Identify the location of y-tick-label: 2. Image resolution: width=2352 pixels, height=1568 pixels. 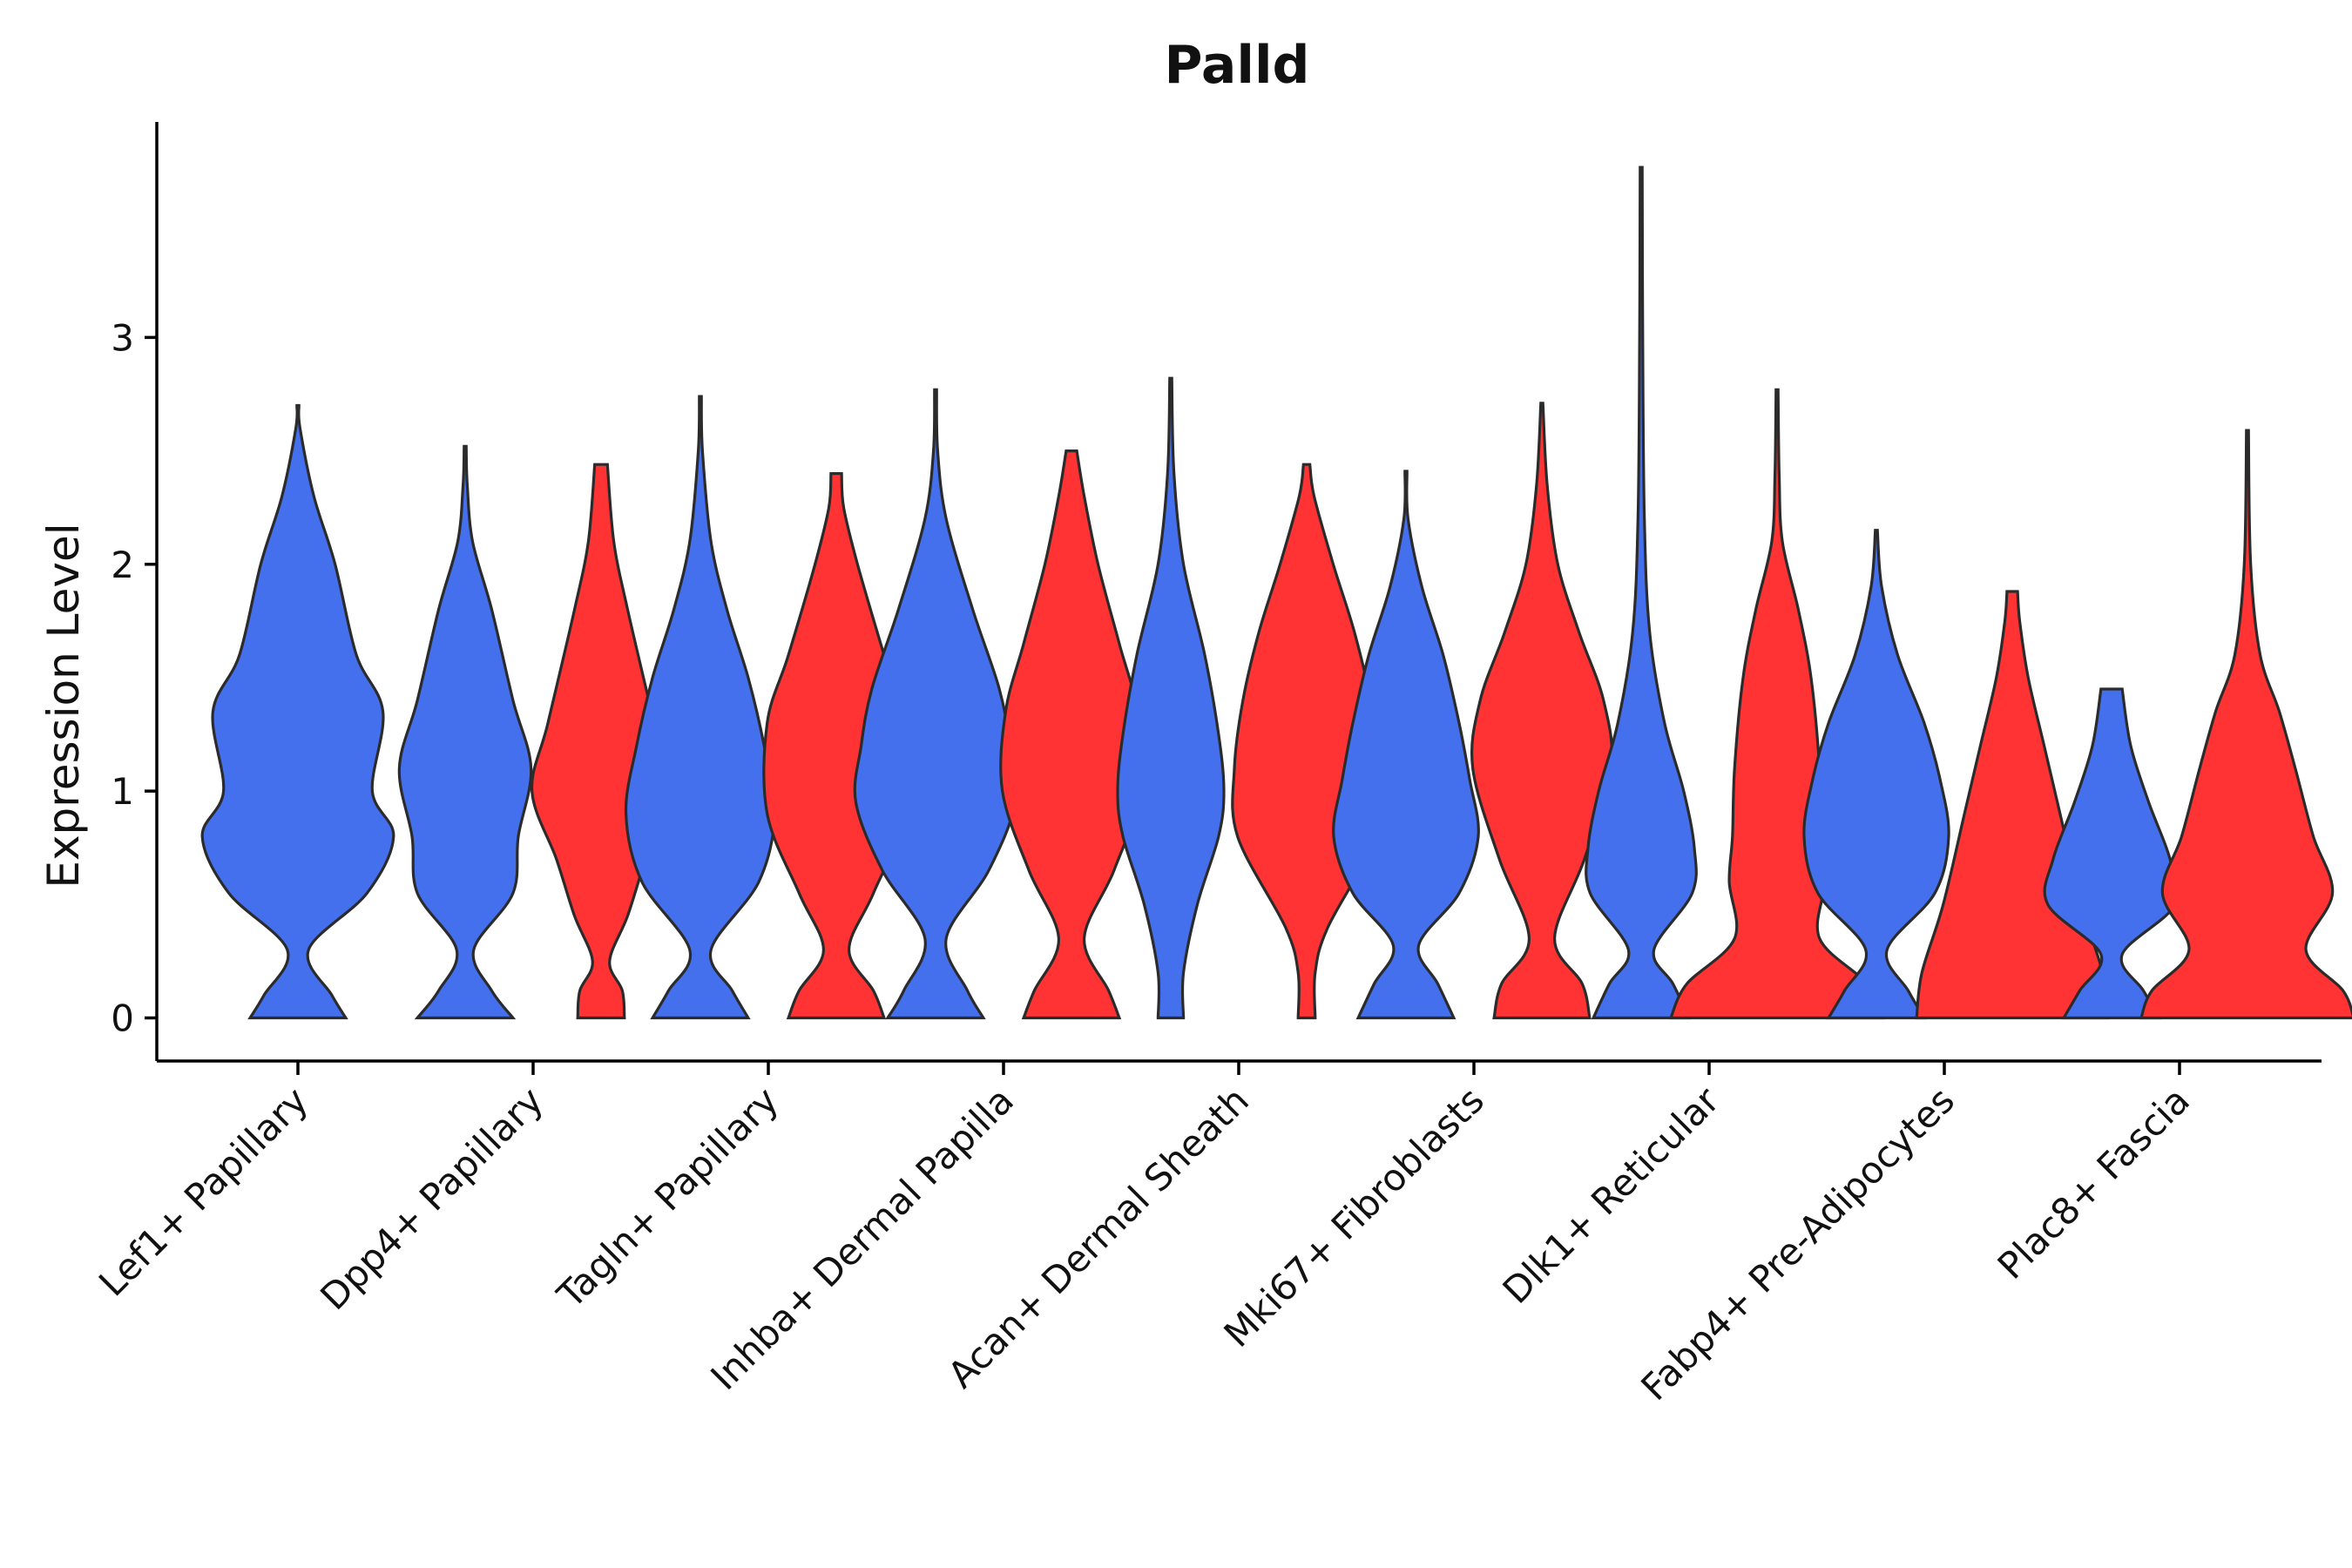
(122, 565).